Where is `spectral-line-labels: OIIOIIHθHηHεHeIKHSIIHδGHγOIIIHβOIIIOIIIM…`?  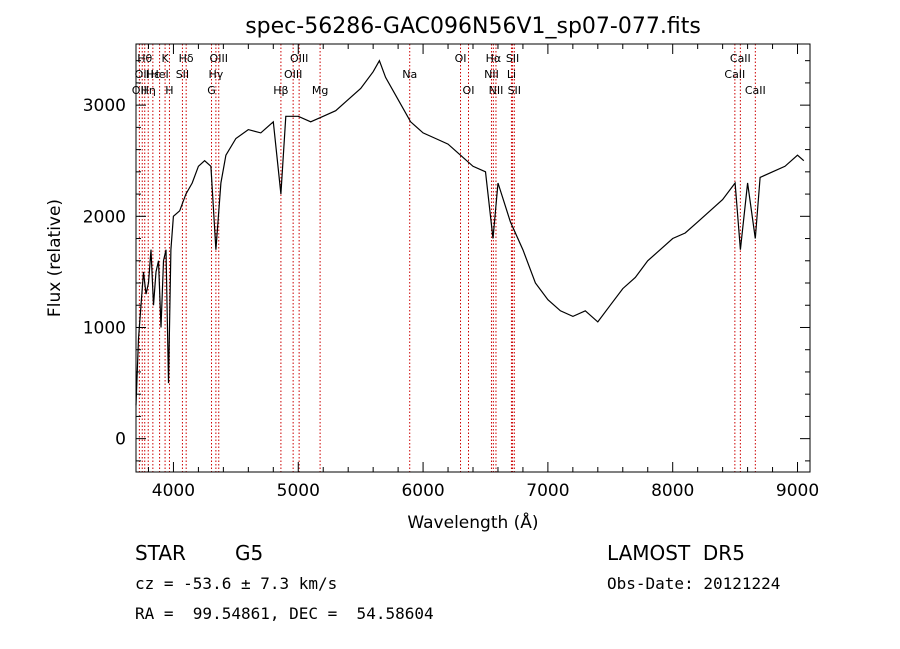
spectral-line-labels: OIIOIIHθHηHεHeIKHSIIHδGHγOIIIHβOIIIOIIIM… is located at coordinates (449, 74).